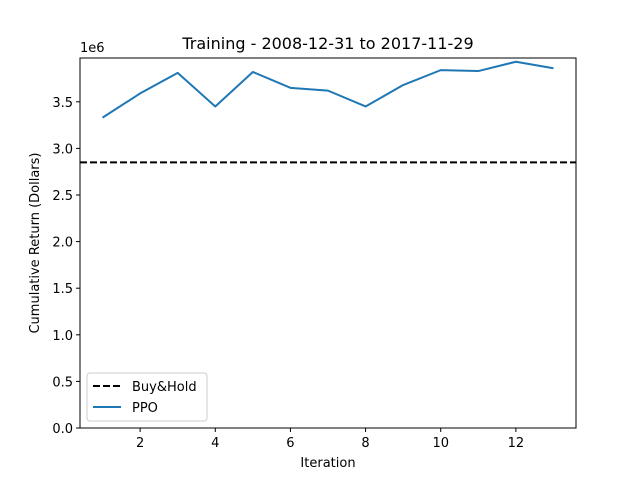  I want to click on y-tick-label: 1.0, so click(62, 336).